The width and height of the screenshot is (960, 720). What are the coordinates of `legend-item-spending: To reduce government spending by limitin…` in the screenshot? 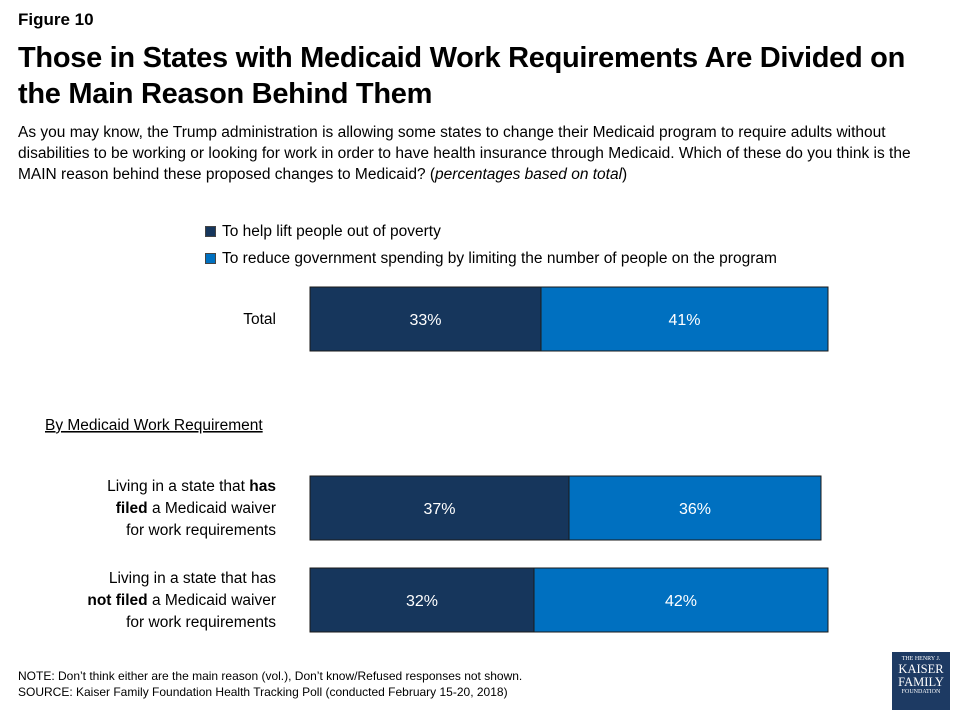 It's located at (491, 258).